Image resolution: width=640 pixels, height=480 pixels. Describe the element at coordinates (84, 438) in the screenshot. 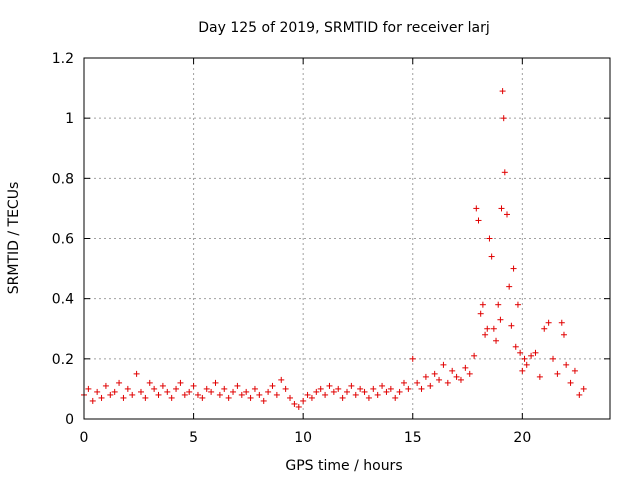

I see `x-tick-label: 0` at that location.